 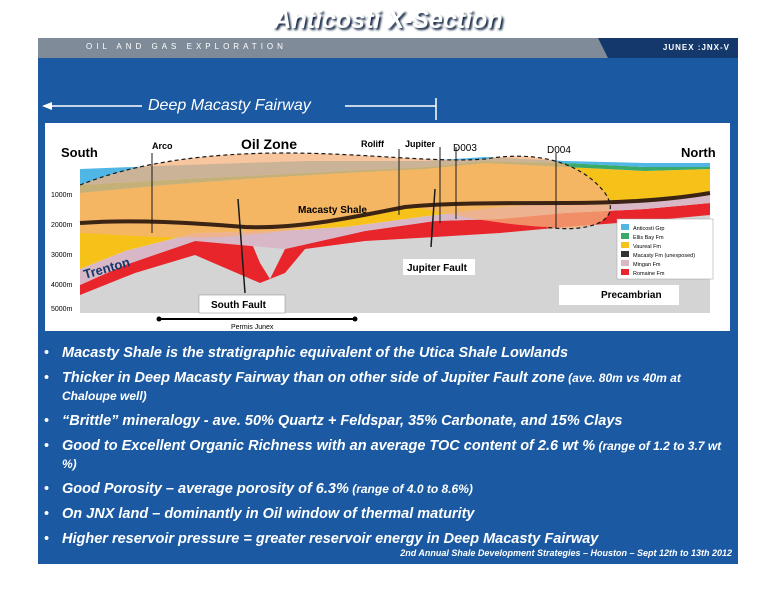 What do you see at coordinates (269, 144) in the screenshot?
I see `oil-zone-label: Oil Zone` at bounding box center [269, 144].